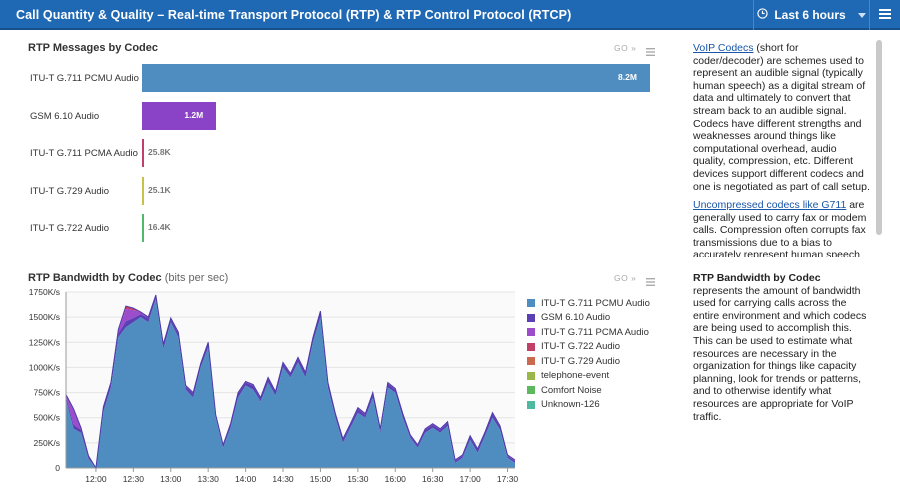 This screenshot has height=496, width=900. Describe the element at coordinates (595, 332) in the screenshot. I see `legend-label: ITU-T G.711 PCMA Audio` at that location.